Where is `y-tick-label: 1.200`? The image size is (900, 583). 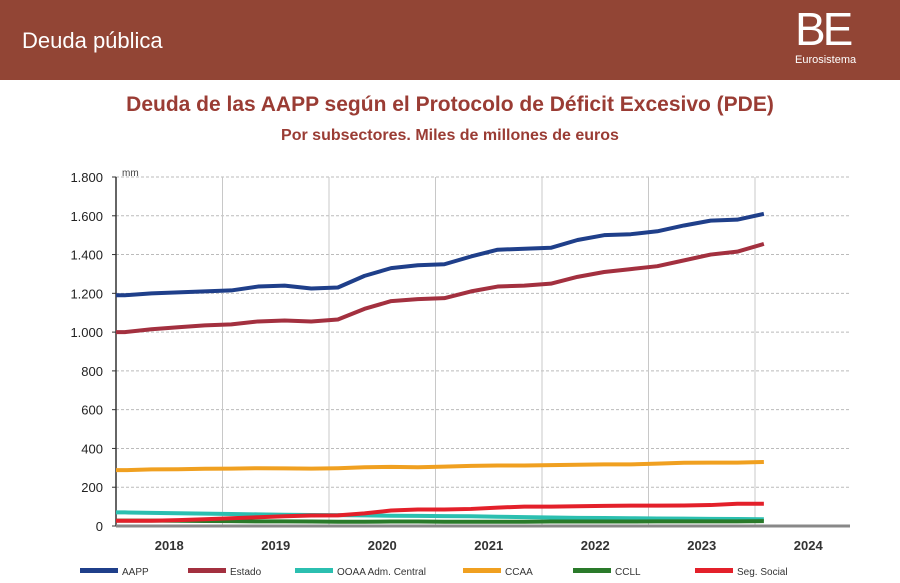
y-tick-label: 1.200 is located at coordinates (86, 293).